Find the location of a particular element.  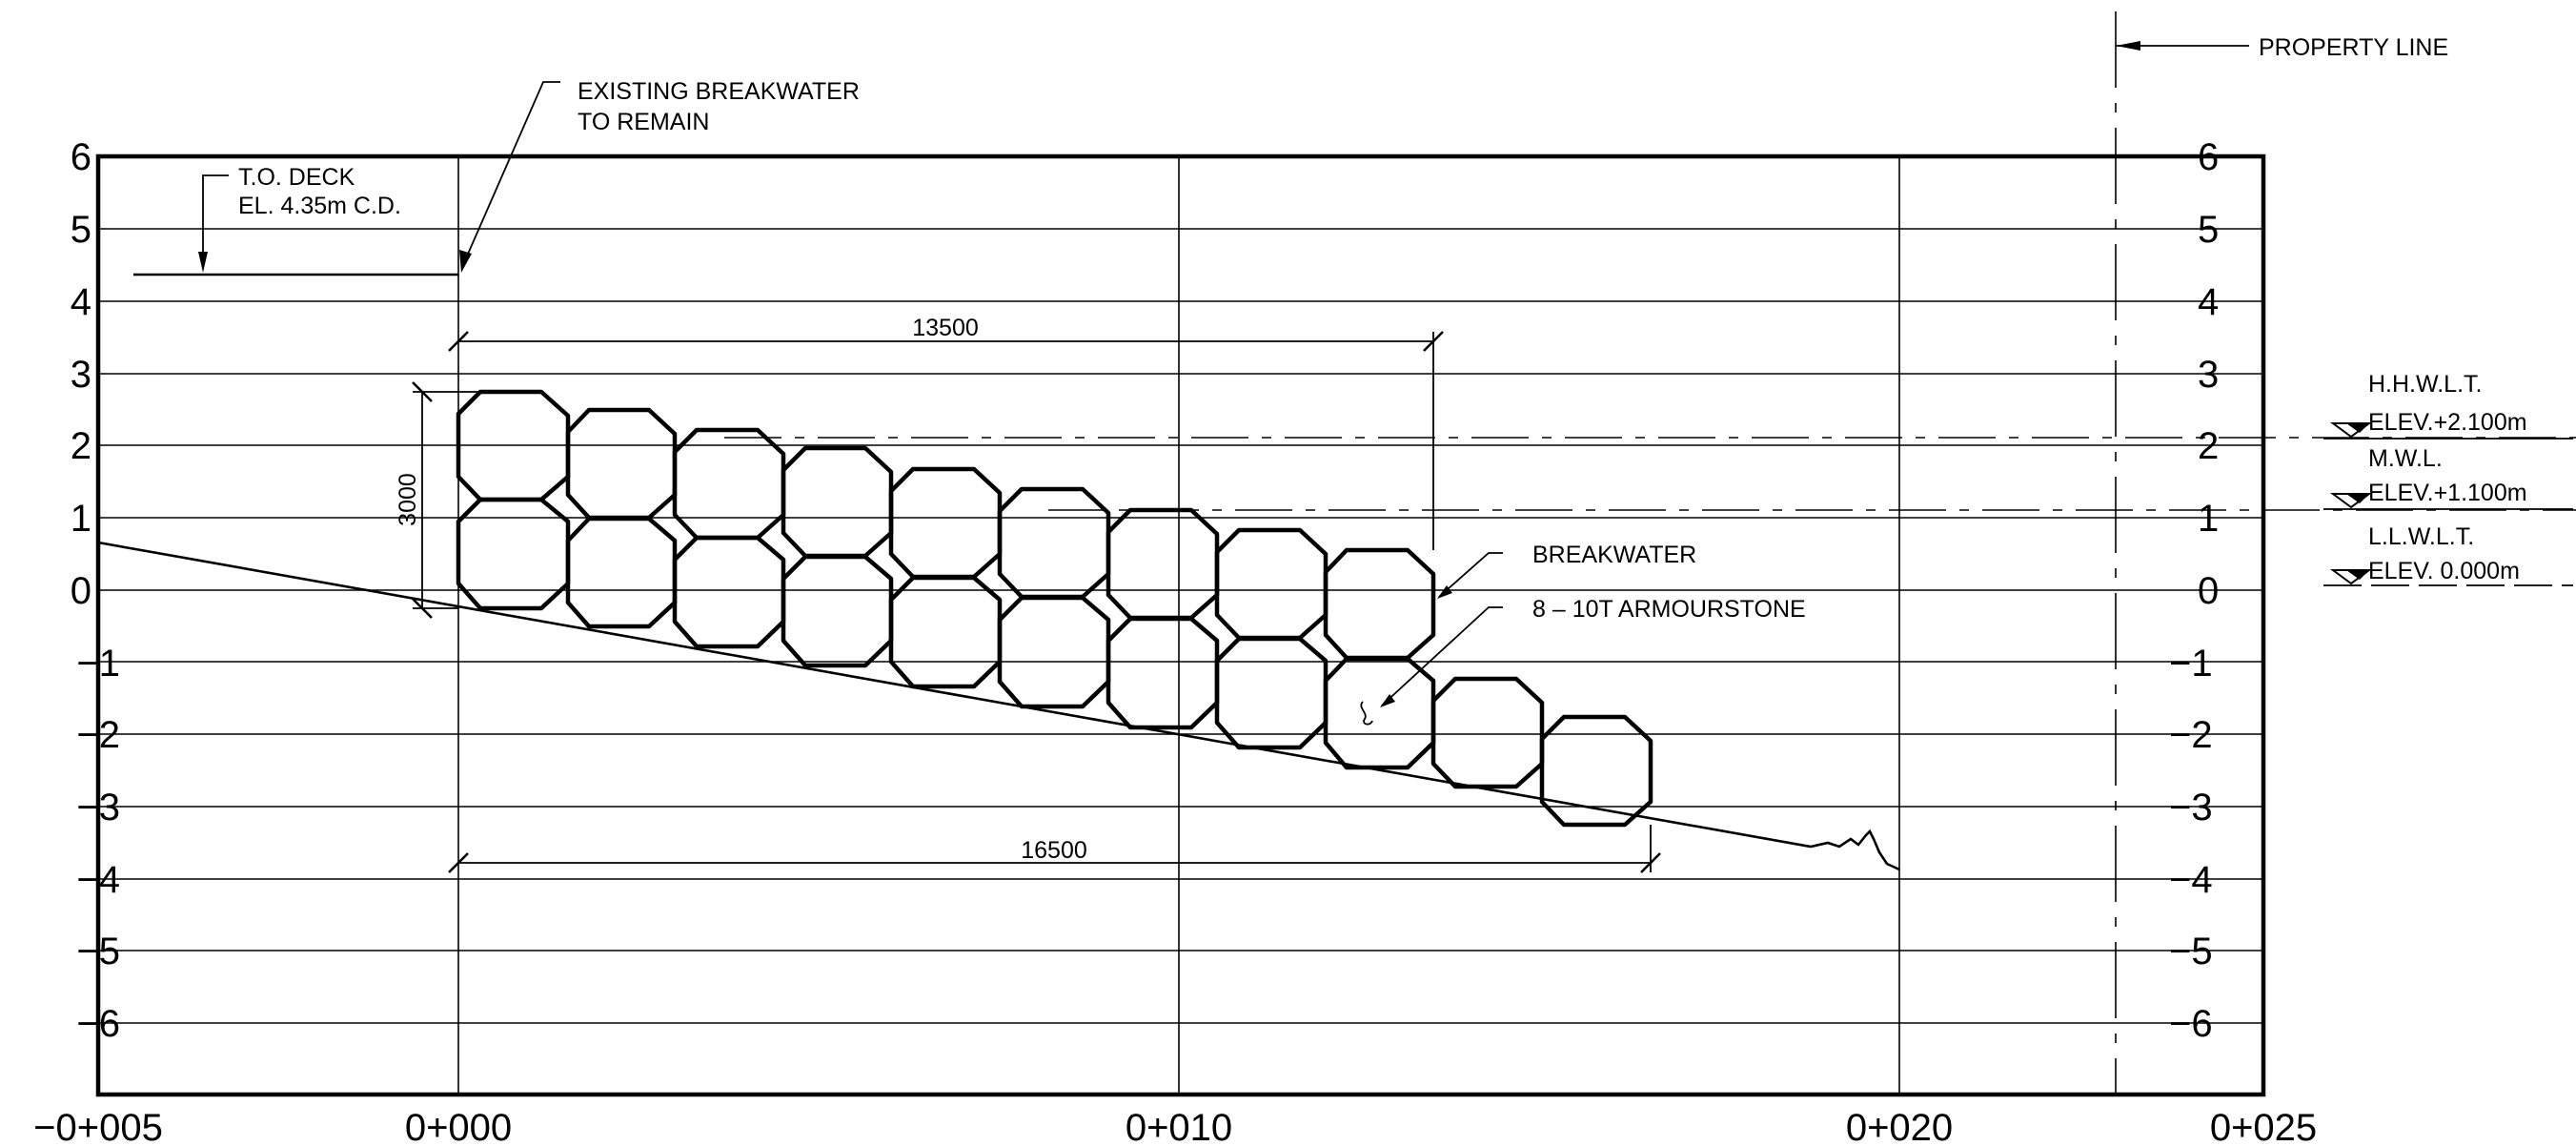

elev-label-left: −4 is located at coordinates (98, 880).